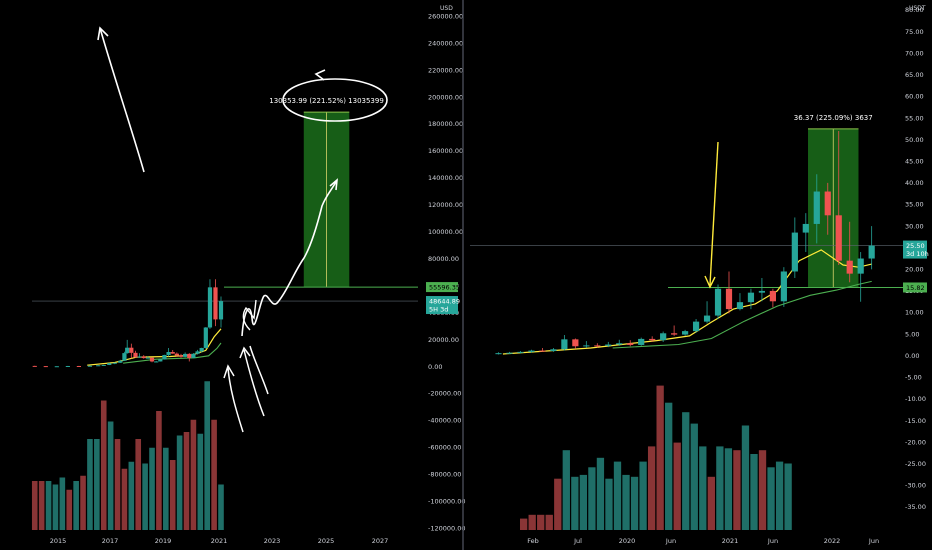  Describe the element at coordinates (627, 541) in the screenshot. I see `time-tick-label: 2020` at that location.